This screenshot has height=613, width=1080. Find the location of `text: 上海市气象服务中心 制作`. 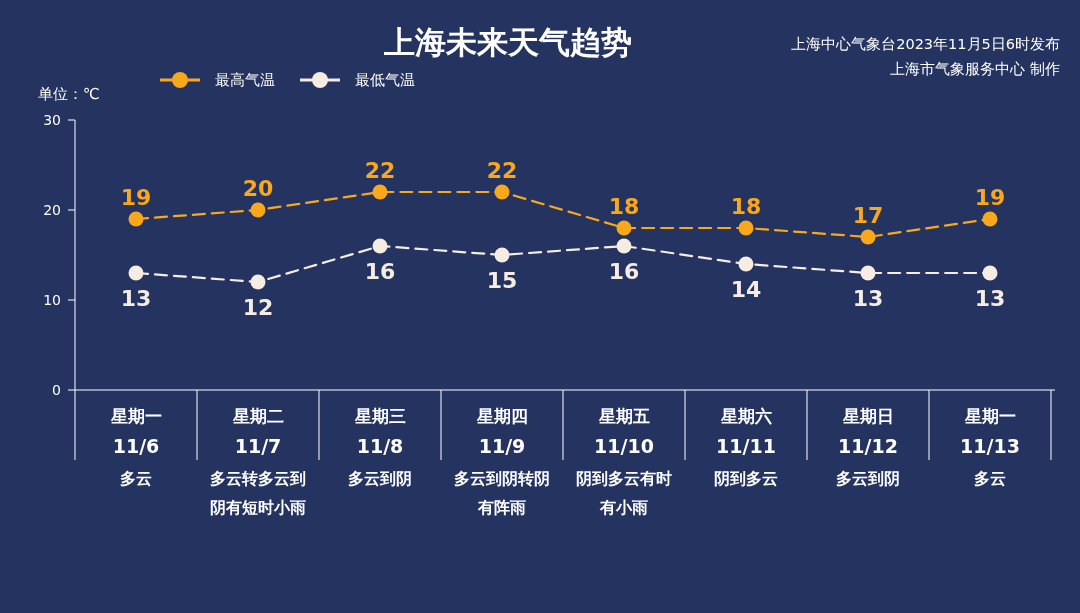

text: 上海市气象服务中心 制作 is located at coordinates (975, 69).